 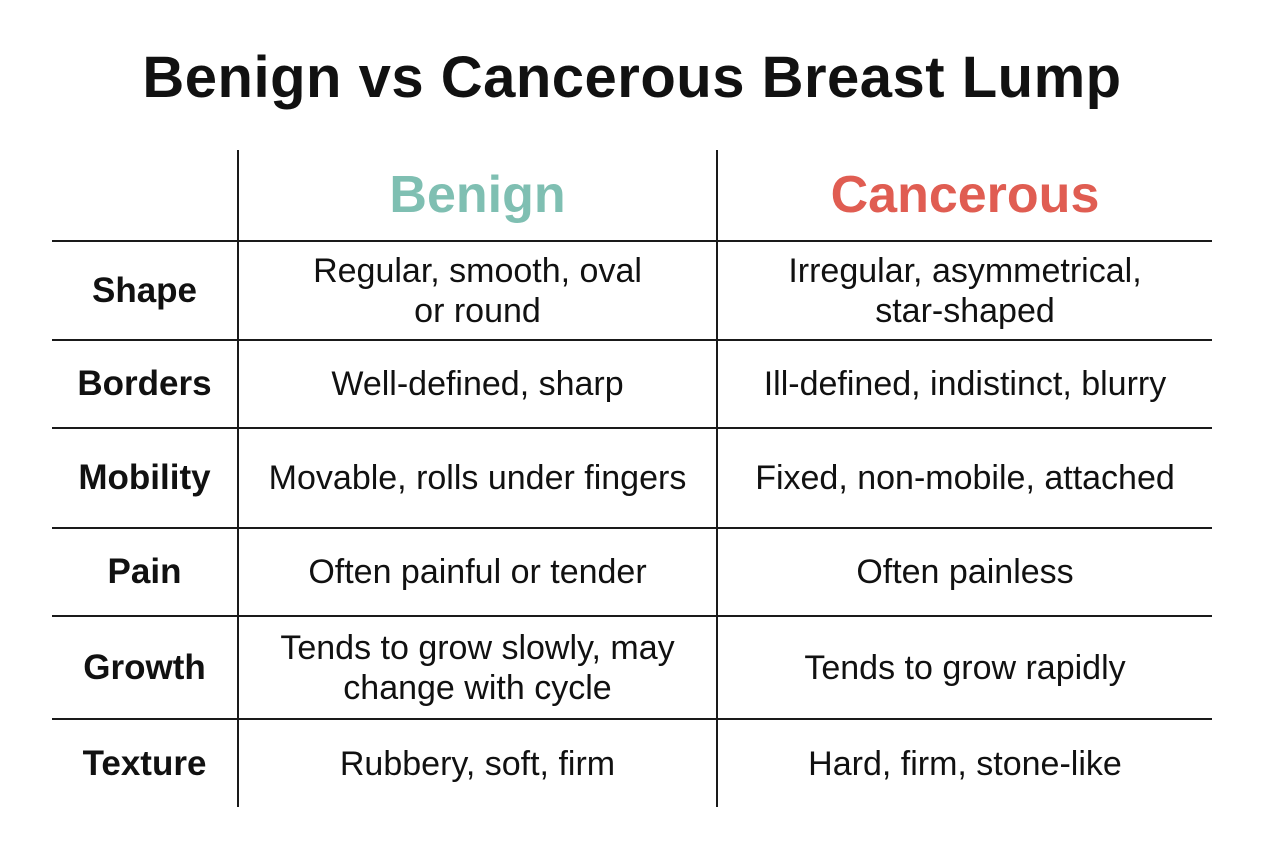 What do you see at coordinates (477, 195) in the screenshot?
I see `column-header-benign: Benign` at bounding box center [477, 195].